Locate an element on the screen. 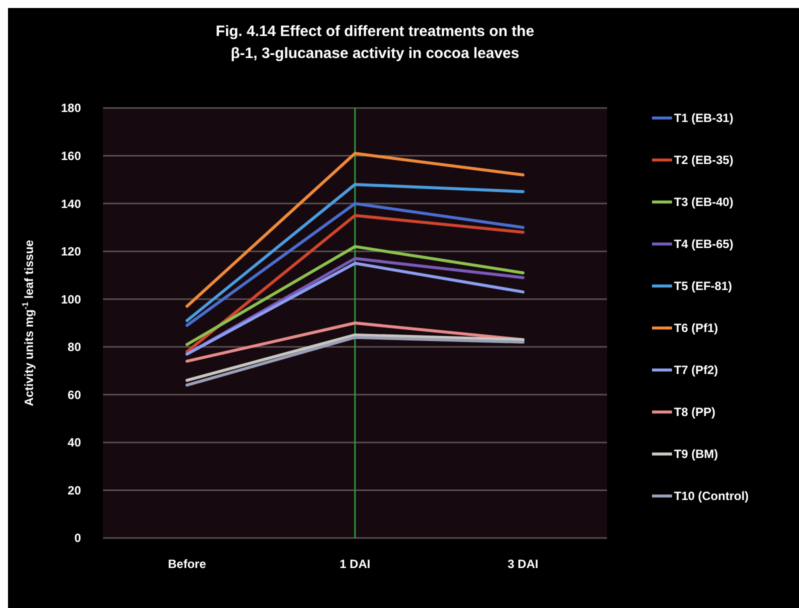 Image resolution: width=799 pixels, height=608 pixels. legend-label: T3 (EB-40) is located at coordinates (704, 202).